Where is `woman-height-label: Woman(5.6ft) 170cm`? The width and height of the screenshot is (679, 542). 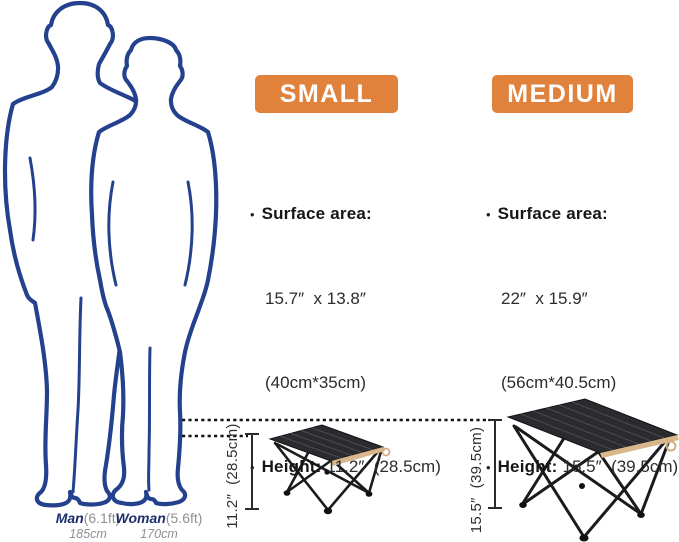
woman-height-label: Woman(5.6ft) 170cm is located at coordinates (159, 526).